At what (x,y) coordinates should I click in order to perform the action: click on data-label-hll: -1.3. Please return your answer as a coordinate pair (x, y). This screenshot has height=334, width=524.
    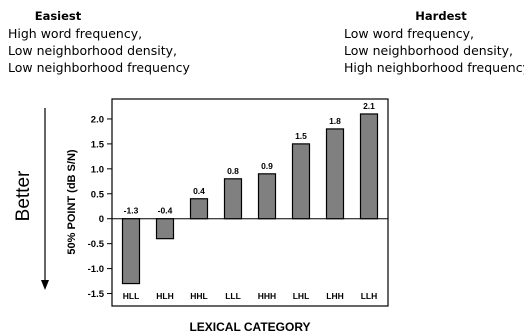
    Looking at the image, I should click on (131, 211).